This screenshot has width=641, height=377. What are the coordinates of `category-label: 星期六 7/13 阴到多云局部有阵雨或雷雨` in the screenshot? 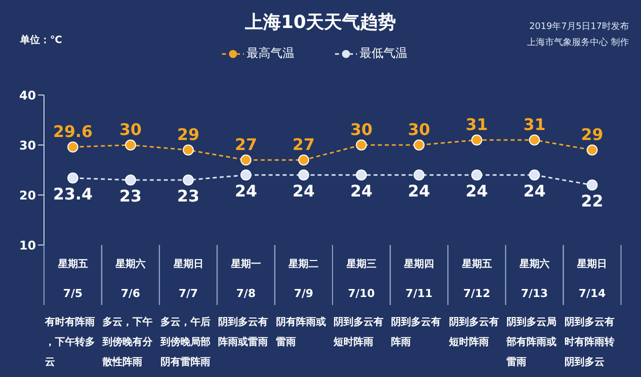 It's located at (531, 313).